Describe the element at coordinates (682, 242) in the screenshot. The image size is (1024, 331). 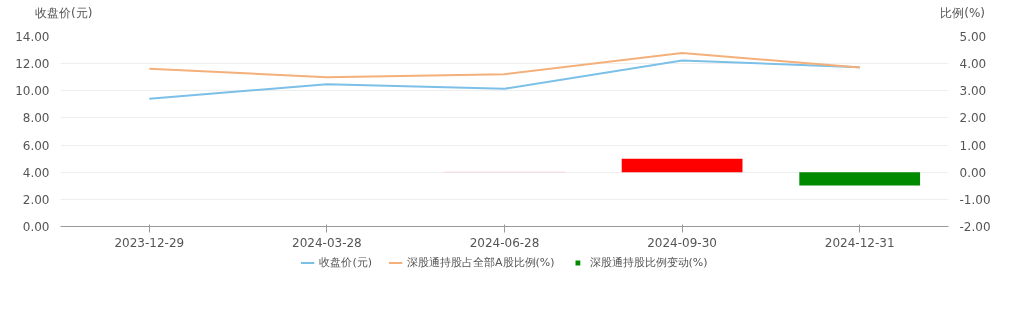
I see `x-tick-label: 2024-09-30` at that location.